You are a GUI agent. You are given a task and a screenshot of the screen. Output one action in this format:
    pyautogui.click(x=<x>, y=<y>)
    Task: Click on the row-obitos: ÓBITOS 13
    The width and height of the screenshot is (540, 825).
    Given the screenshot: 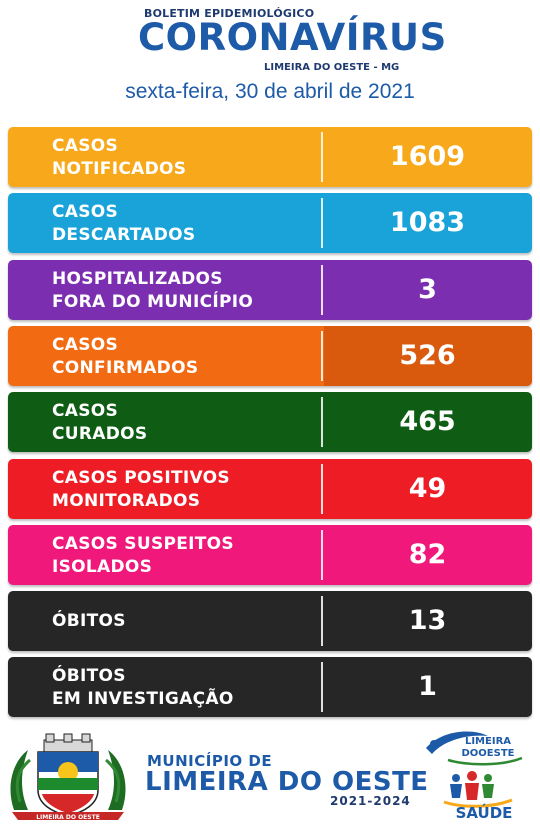 What is the action you would take?
    pyautogui.click(x=270, y=621)
    